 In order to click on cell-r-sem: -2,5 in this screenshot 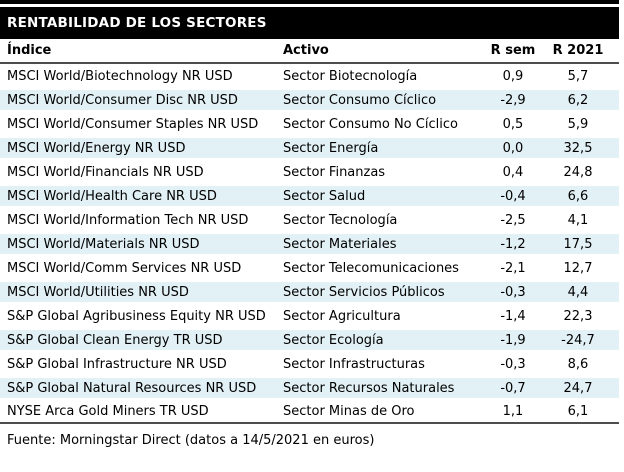, I will do `click(513, 220)`.